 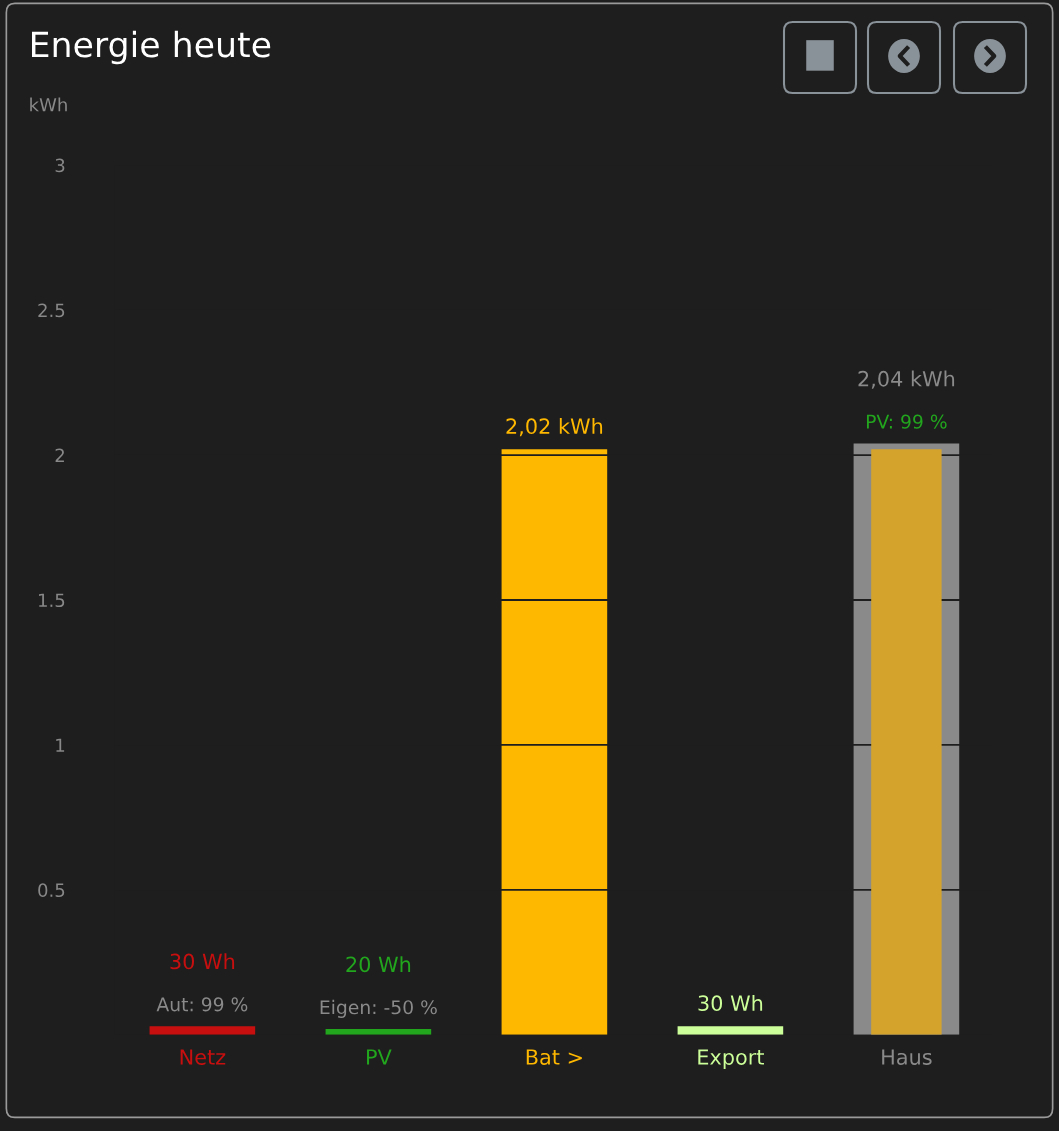 I want to click on x-tick-label: Haus, so click(x=907, y=1057).